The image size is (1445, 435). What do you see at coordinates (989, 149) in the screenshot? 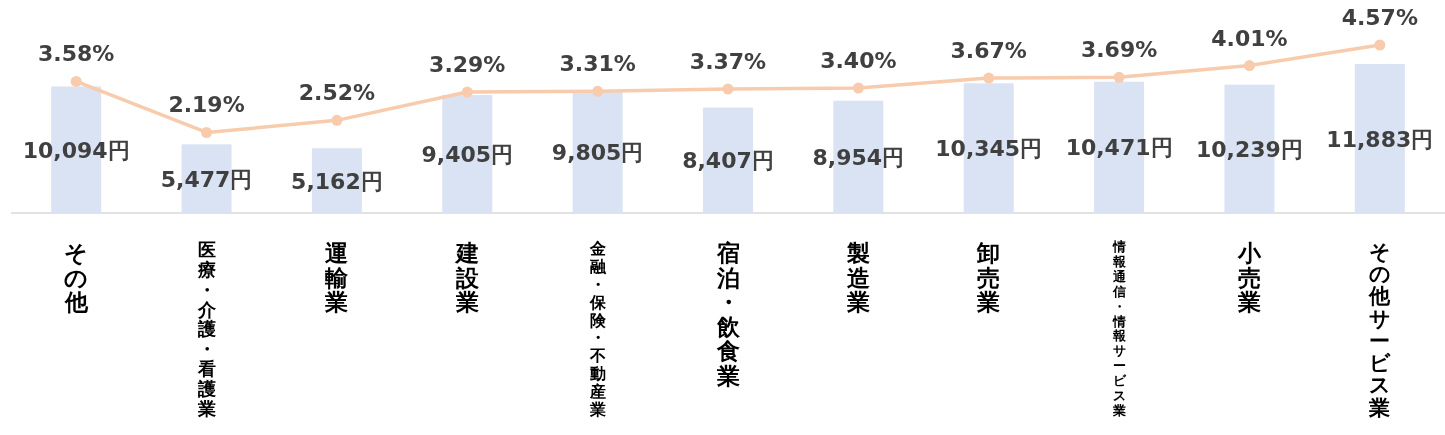
I see `data-label: 10,345円` at bounding box center [989, 149].